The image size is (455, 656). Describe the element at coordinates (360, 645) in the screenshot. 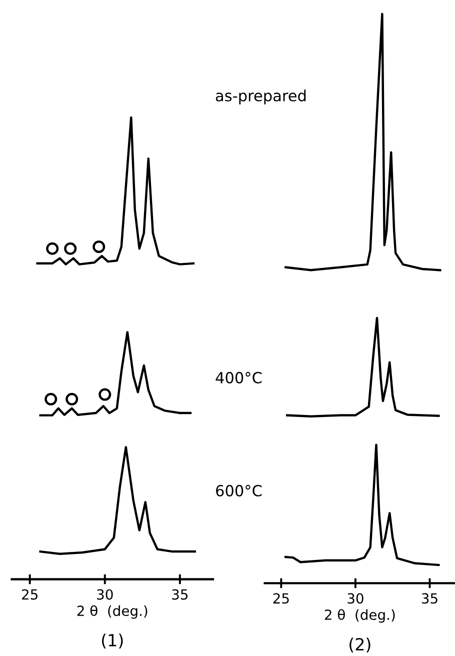

I see `text: (2)` at that location.